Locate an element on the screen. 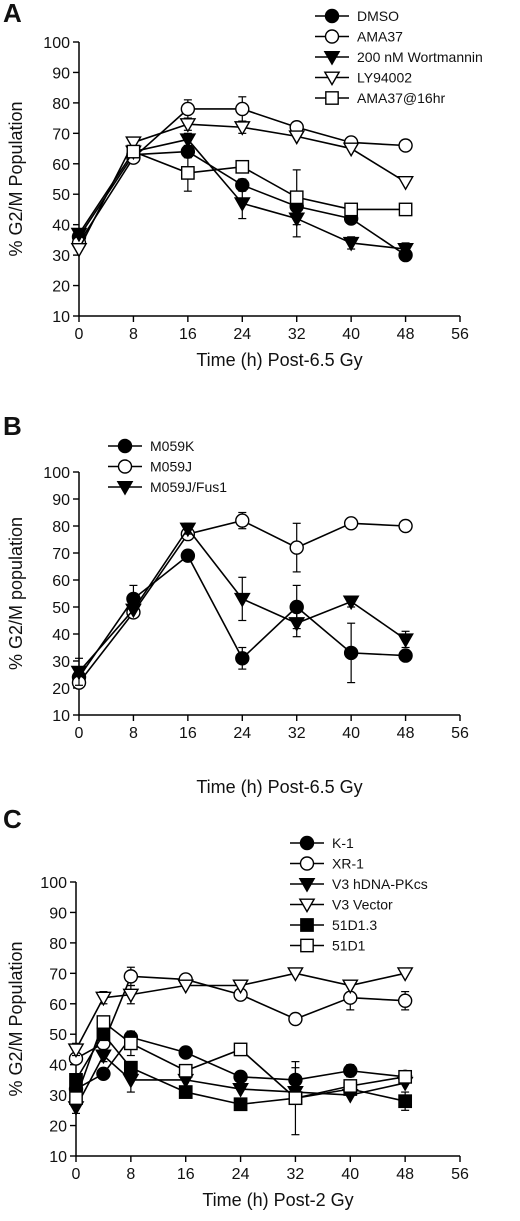 Image resolution: width=520 pixels, height=1221 pixels. y-tick-label: 10 is located at coordinates (61, 716).